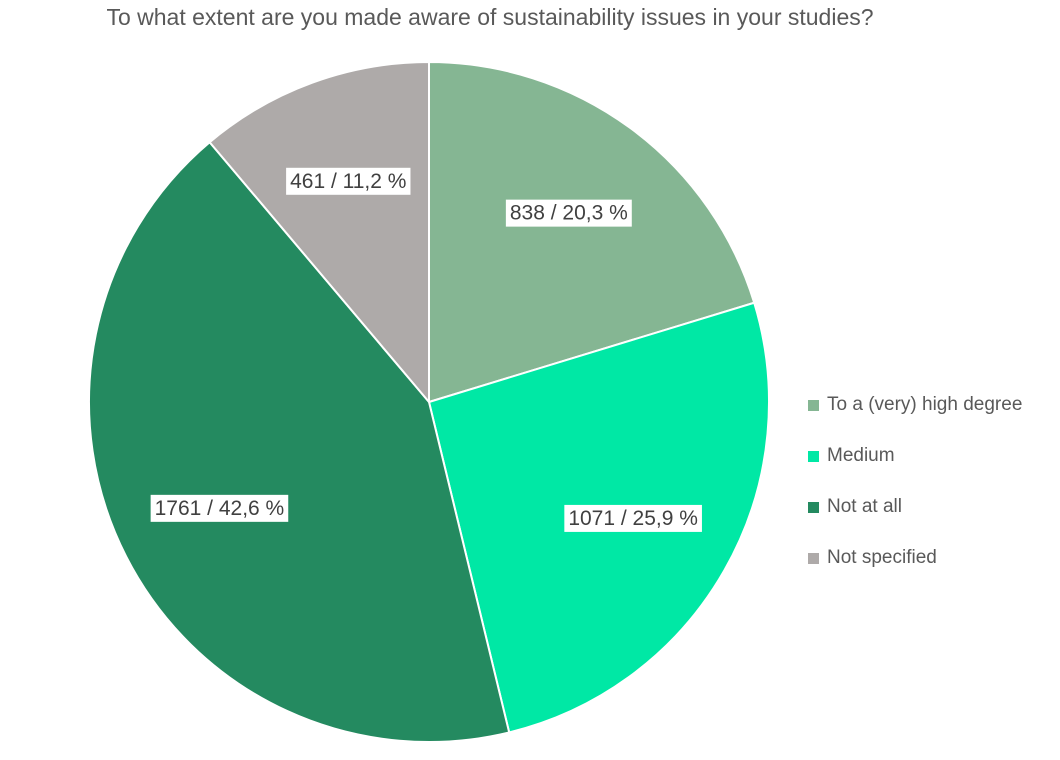  Describe the element at coordinates (915, 507) in the screenshot. I see `legend-item-not-at-all: Not at all` at that location.